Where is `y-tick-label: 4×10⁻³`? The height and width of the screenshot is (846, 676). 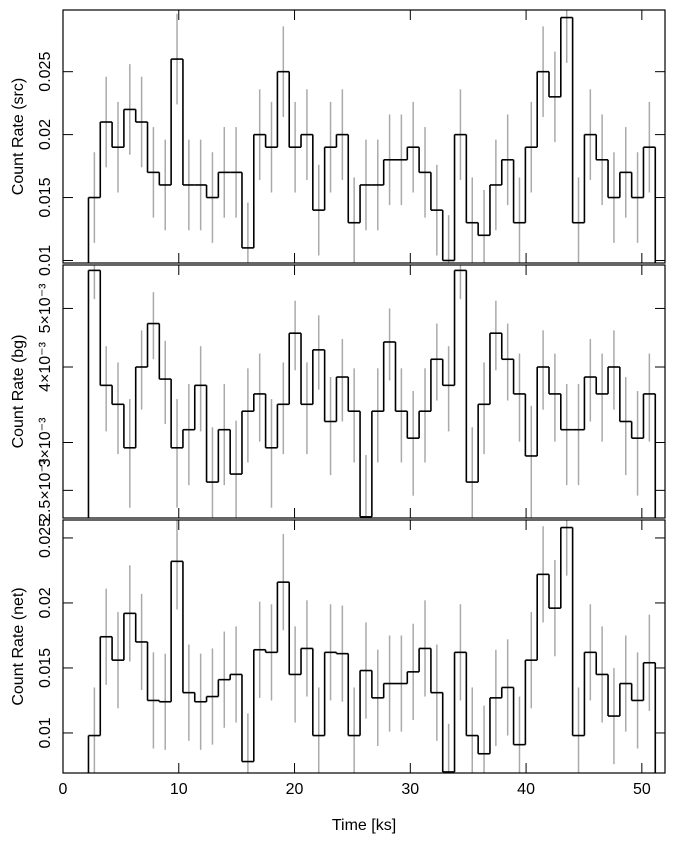 y-tick-label: 4×10⁻³ is located at coordinates (45, 366).